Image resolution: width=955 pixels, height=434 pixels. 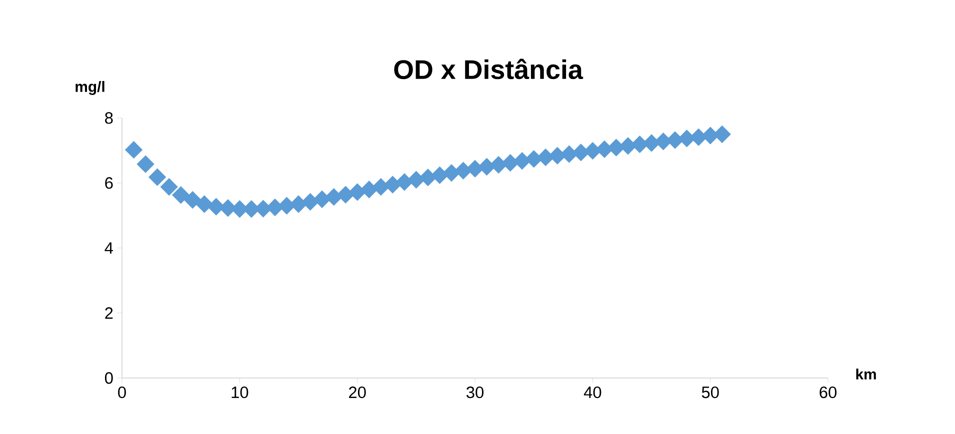 What do you see at coordinates (710, 392) in the screenshot?
I see `x-tick-label: 50` at bounding box center [710, 392].